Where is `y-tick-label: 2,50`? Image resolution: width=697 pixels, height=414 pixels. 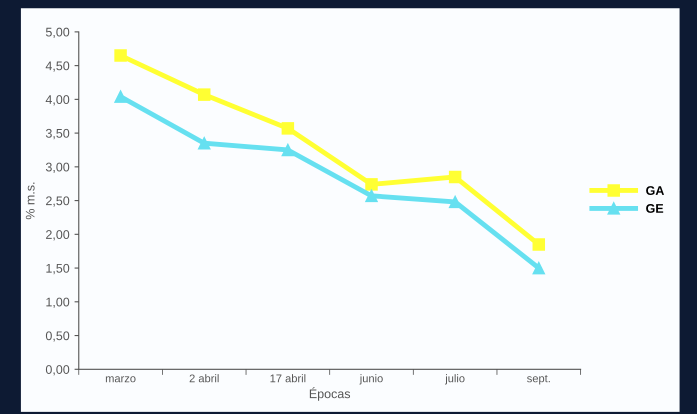 y-tick-label: 2,50 is located at coordinates (58, 201).